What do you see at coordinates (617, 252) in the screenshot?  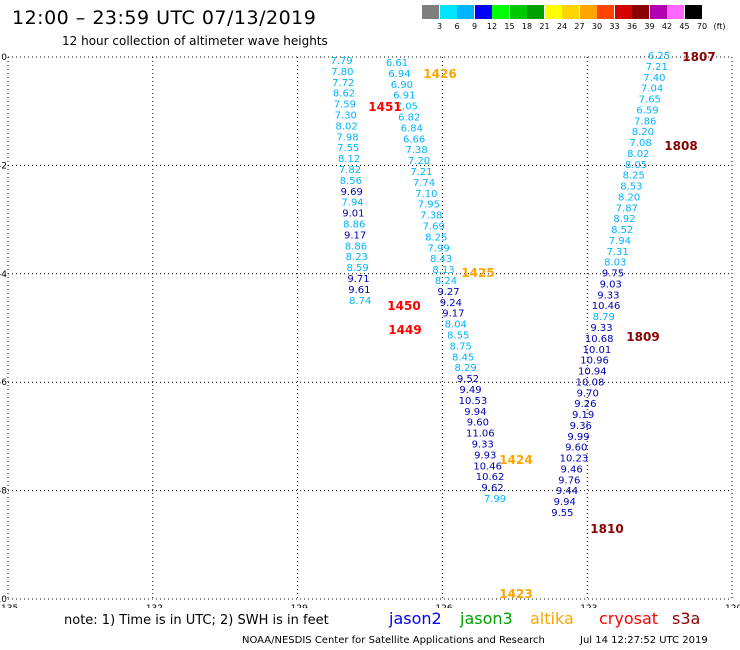 I see `wave-height-label: 7.31` at bounding box center [617, 252].